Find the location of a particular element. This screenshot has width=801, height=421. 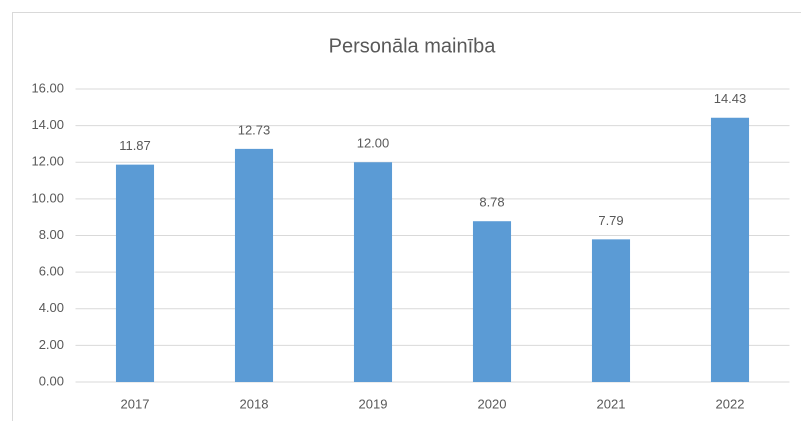

y-tick-label: 10.00 is located at coordinates (47, 197).